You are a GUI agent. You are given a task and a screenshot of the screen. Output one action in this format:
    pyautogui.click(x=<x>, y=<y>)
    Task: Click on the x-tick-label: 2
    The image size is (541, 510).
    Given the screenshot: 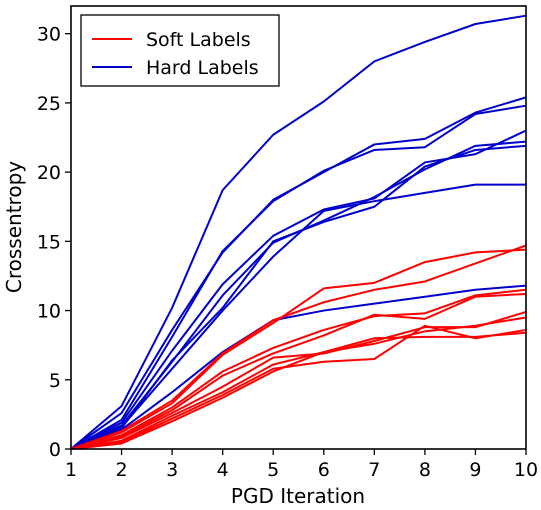 What is the action you would take?
    pyautogui.click(x=122, y=470)
    